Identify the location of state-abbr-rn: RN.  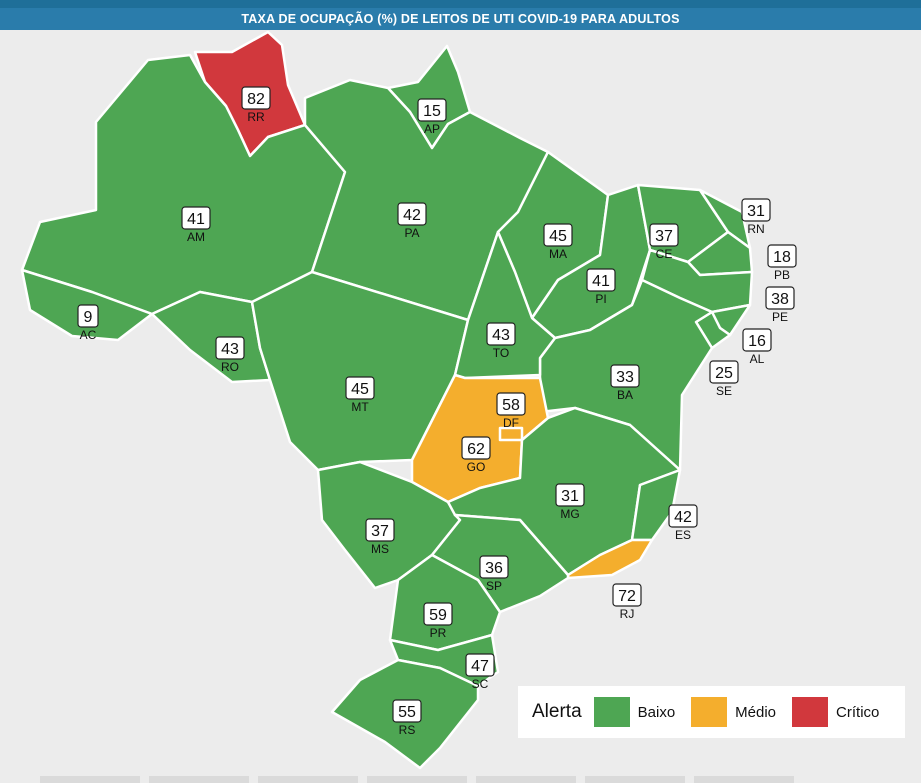
(755, 229).